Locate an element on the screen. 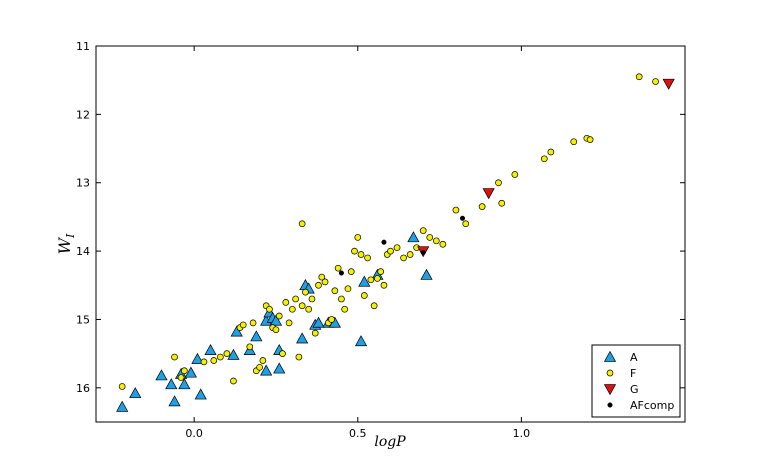 Image resolution: width=761 pixels, height=470 pixels. legend-marker-f is located at coordinates (610, 373).